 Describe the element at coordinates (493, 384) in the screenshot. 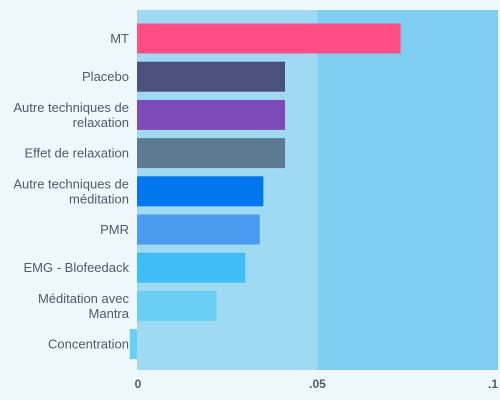

I see `x-tick-label: .1` at that location.